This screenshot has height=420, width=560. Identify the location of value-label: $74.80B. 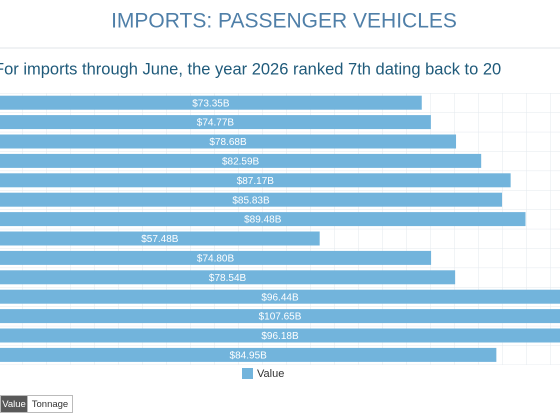
(216, 259).